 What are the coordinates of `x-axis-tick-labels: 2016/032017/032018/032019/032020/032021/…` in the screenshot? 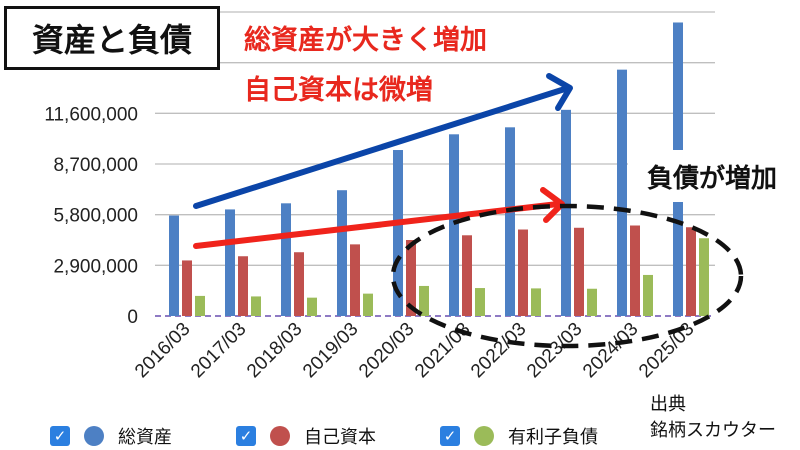 It's located at (414, 350).